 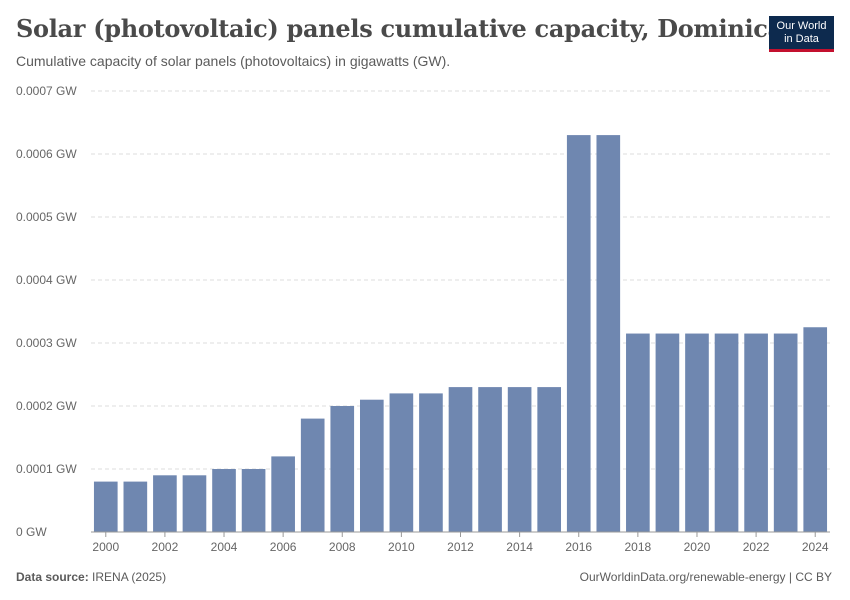 I want to click on logo-line-1: Our World, so click(x=801, y=26).